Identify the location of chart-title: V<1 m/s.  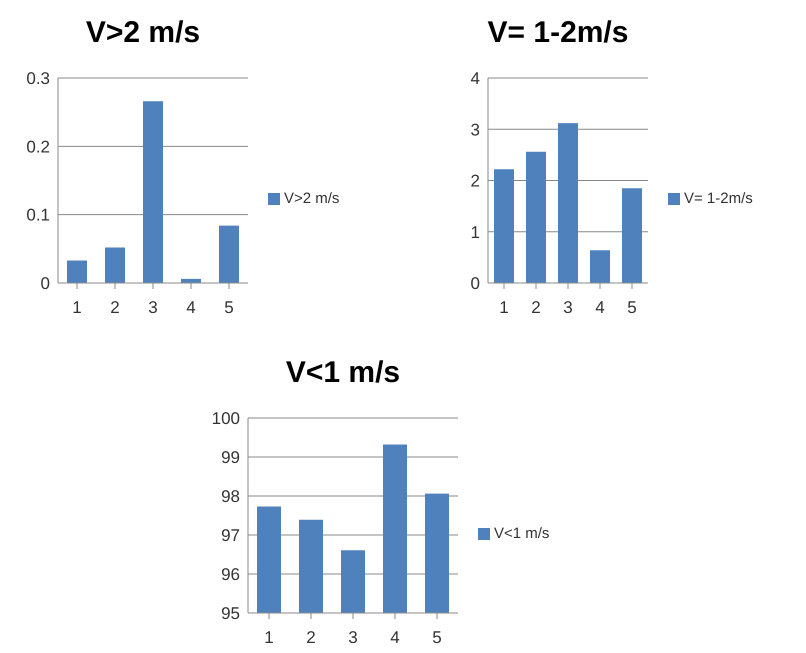
(343, 373).